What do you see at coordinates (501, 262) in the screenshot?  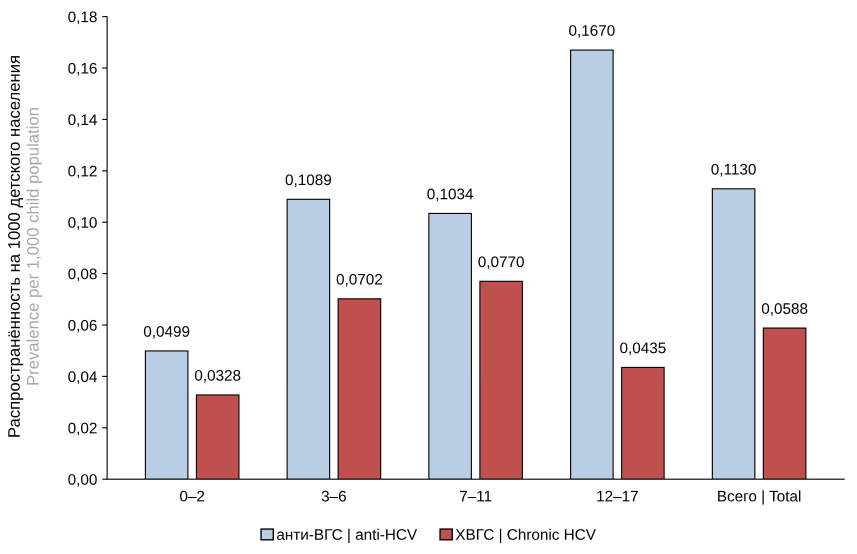 I see `data-label: 0,0770` at bounding box center [501, 262].